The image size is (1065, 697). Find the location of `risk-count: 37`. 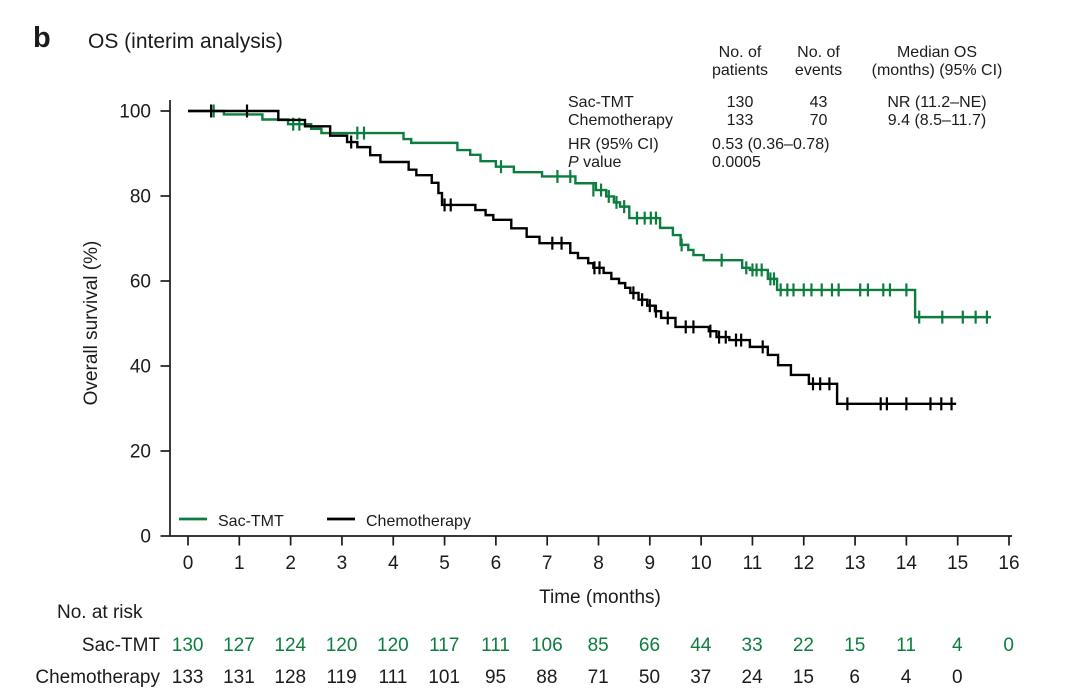

risk-count: 37 is located at coordinates (701, 677).